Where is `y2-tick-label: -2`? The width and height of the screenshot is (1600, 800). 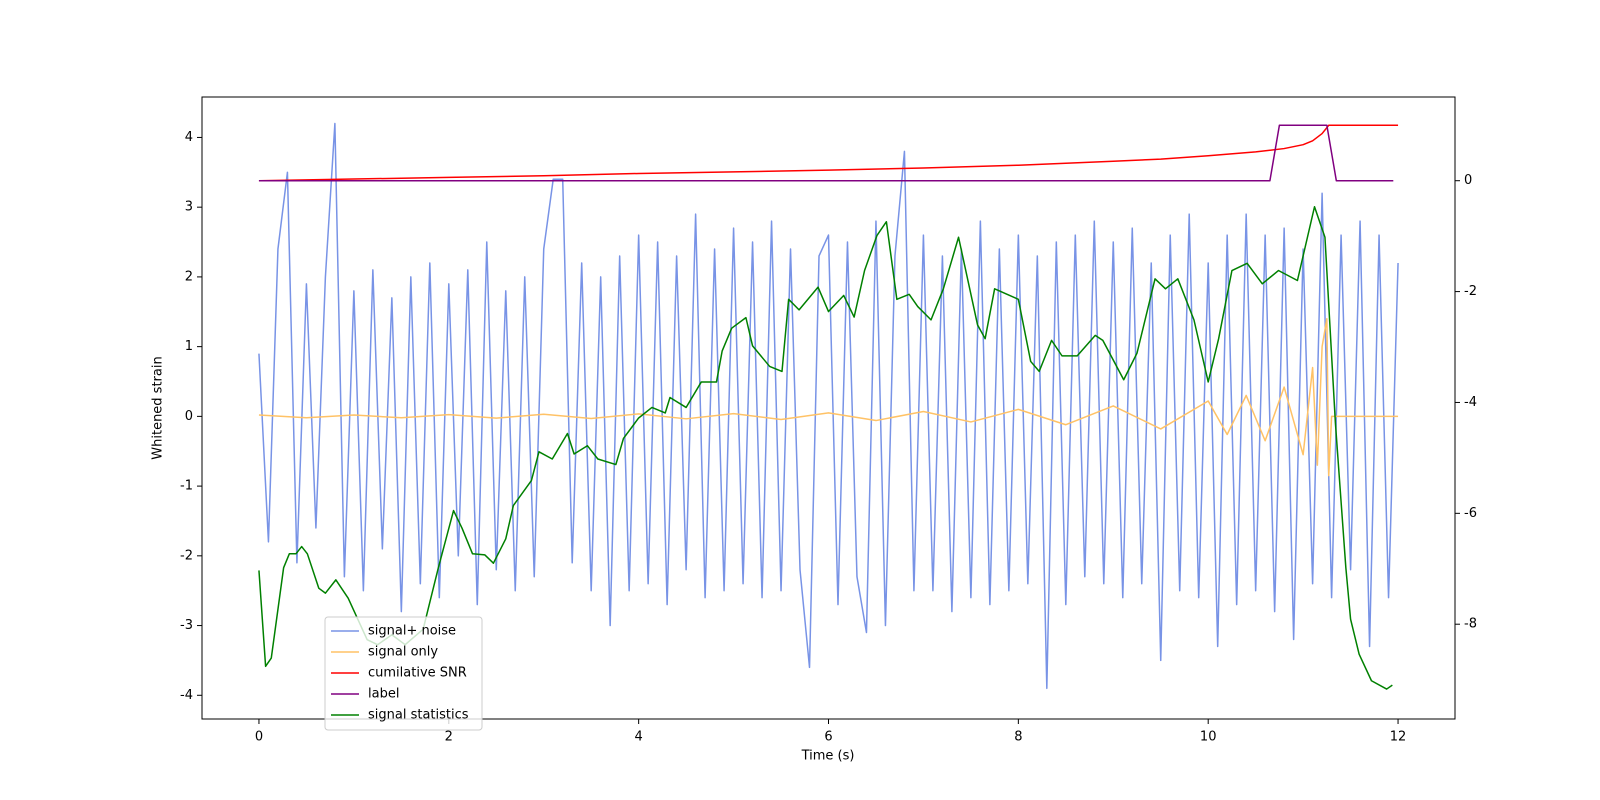
y2-tick-label: -2 is located at coordinates (1470, 291).